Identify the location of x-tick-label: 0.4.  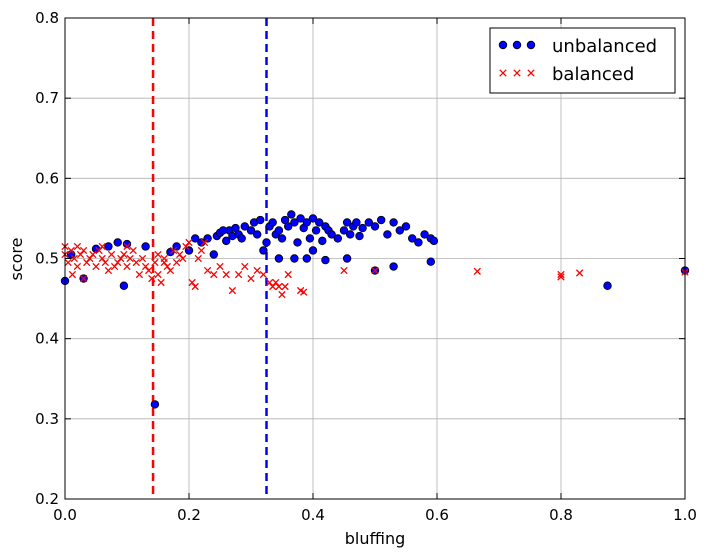
(313, 515).